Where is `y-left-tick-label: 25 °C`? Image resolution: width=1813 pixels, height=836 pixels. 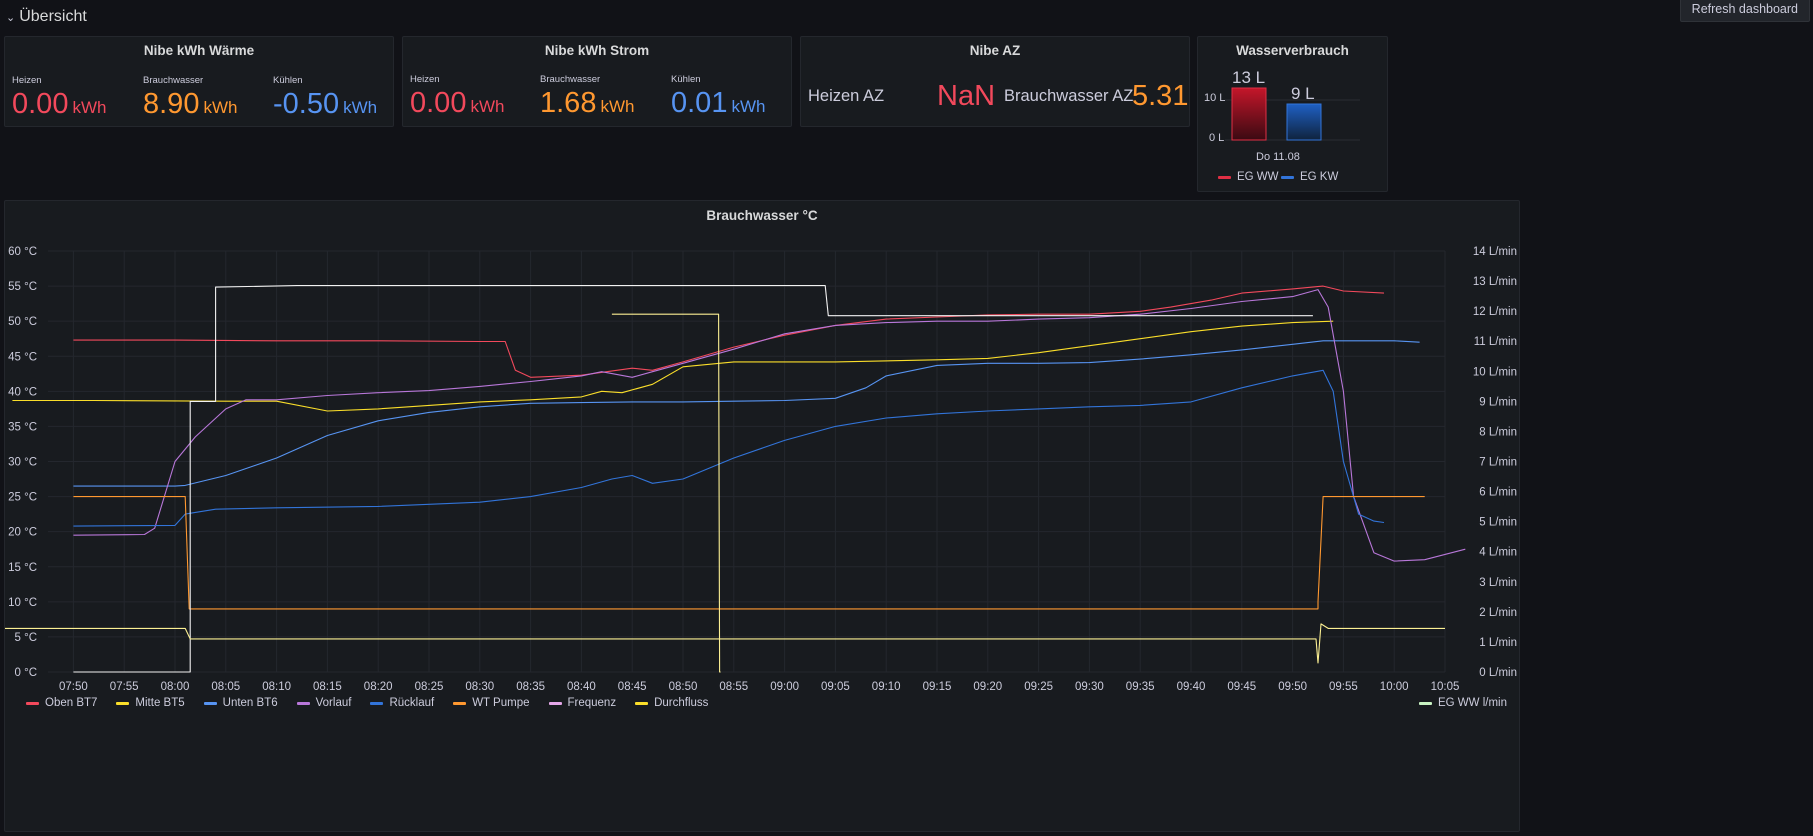
y-left-tick-label: 25 °C is located at coordinates (22, 498).